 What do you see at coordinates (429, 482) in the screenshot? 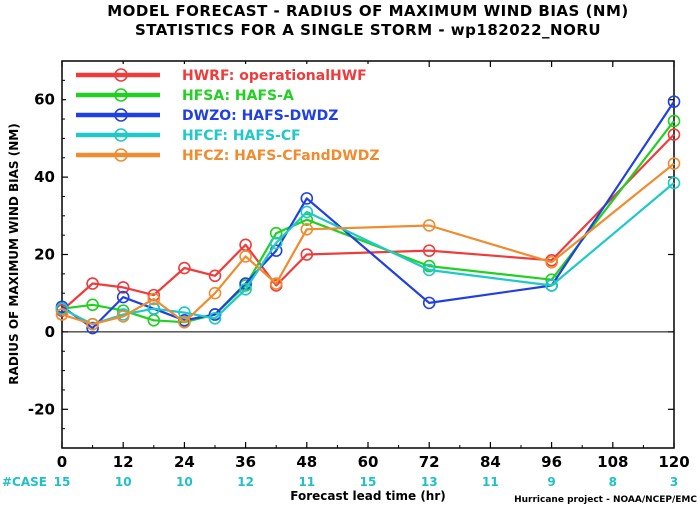
I see `case-count: 13` at bounding box center [429, 482].